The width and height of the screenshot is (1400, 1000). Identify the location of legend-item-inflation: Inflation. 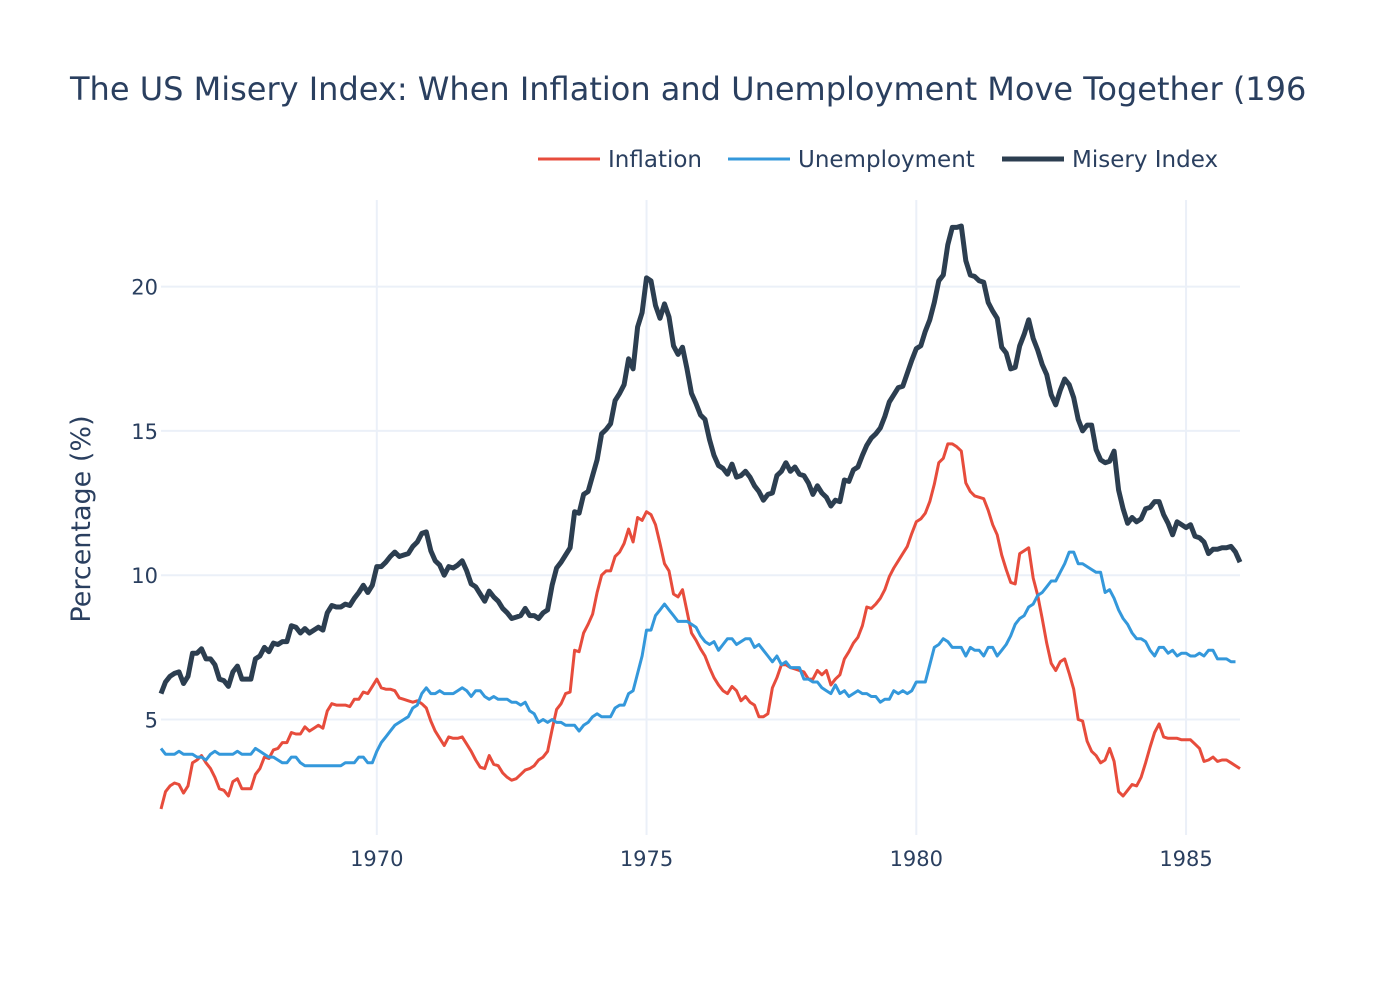
(620, 160).